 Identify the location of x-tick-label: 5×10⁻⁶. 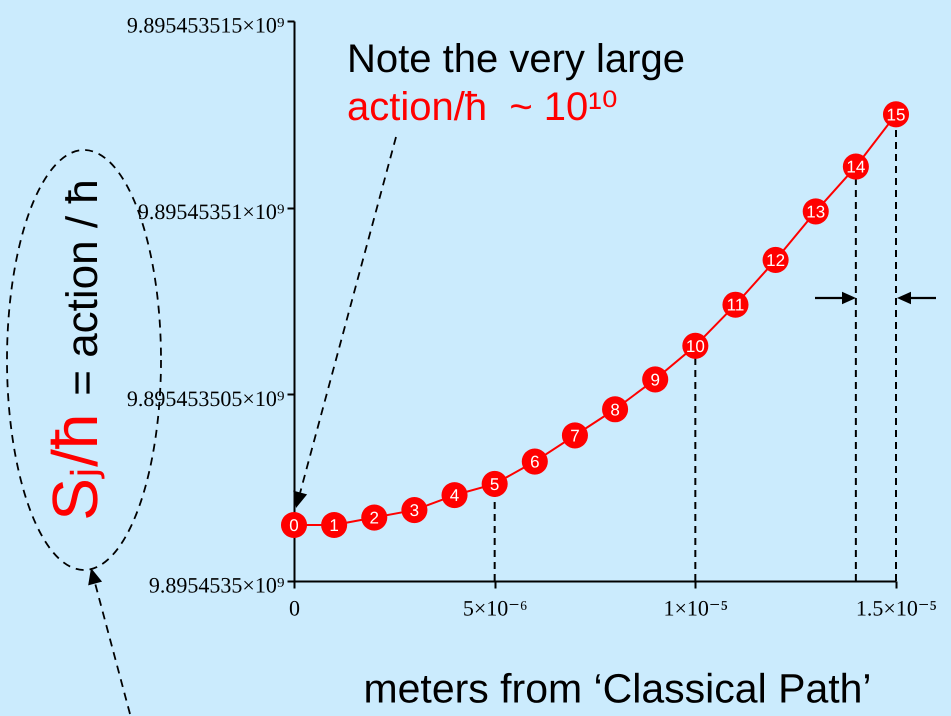
(495, 608).